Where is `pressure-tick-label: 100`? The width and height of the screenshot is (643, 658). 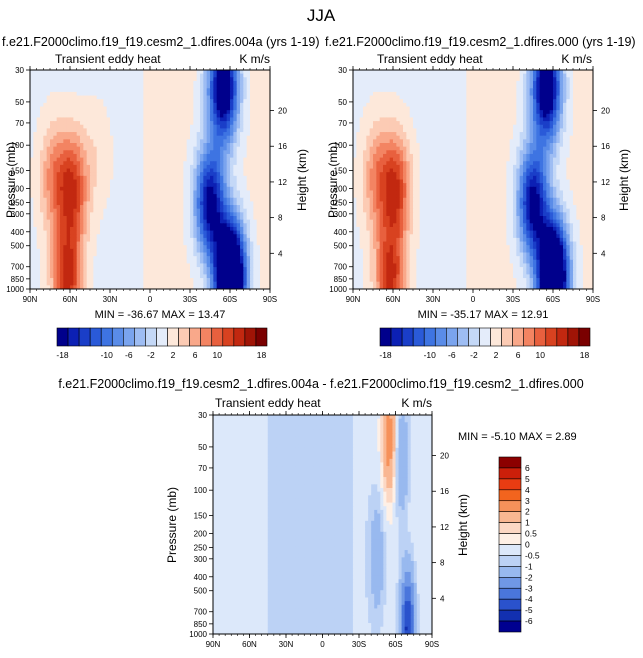 pressure-tick-label: 100 is located at coordinates (201, 490).